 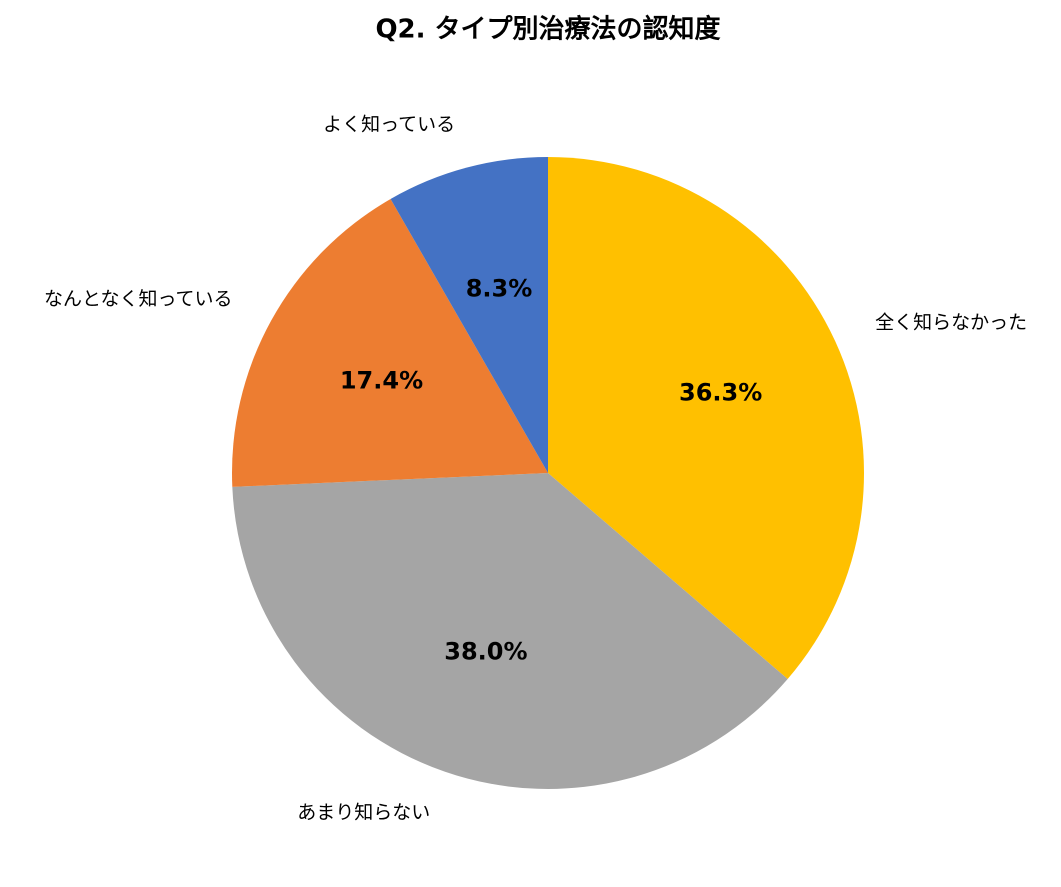 What do you see at coordinates (485, 652) in the screenshot?
I see `value-label: 38.0%` at bounding box center [485, 652].